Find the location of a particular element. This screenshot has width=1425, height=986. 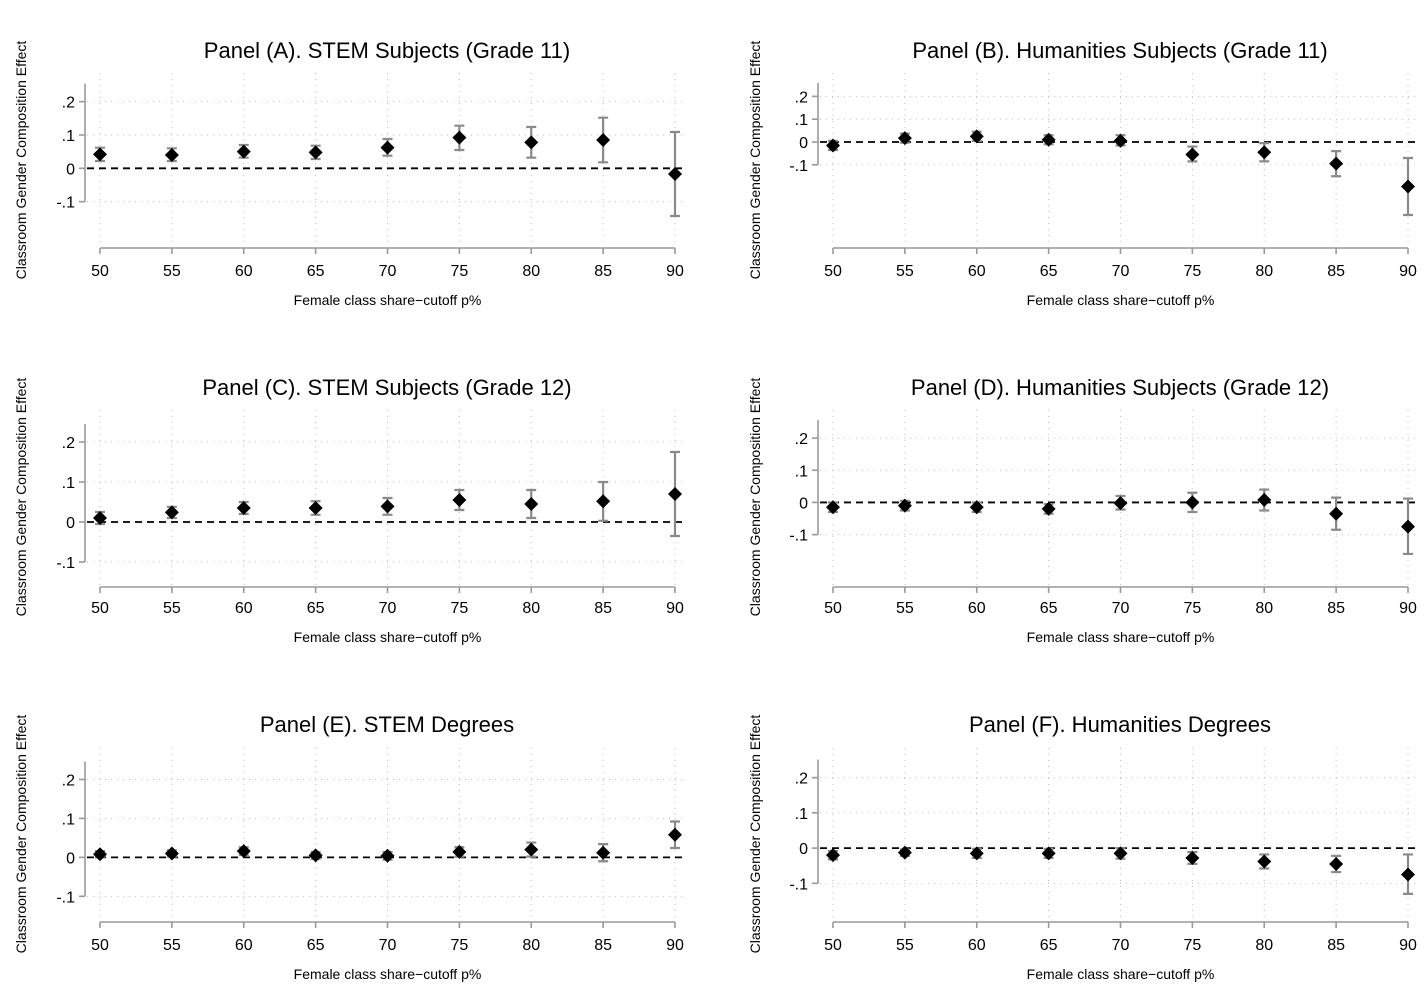

panel-title: Panel (E). STEM Degrees is located at coordinates (387, 724).